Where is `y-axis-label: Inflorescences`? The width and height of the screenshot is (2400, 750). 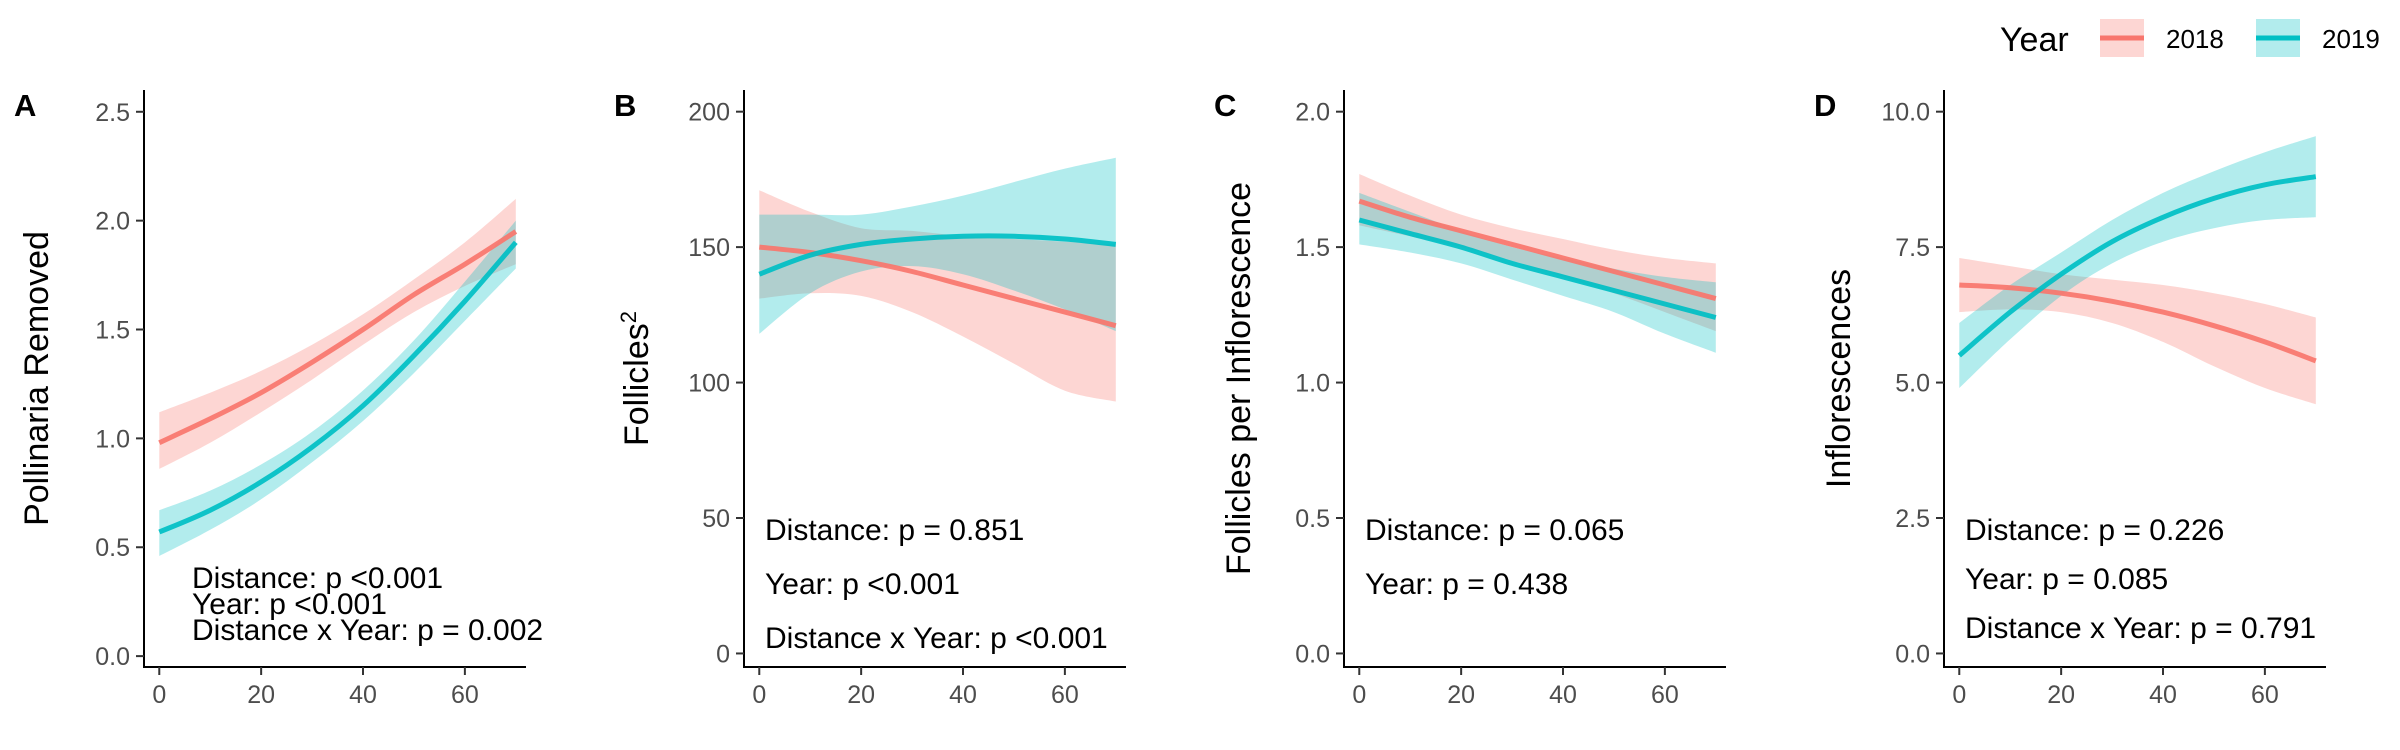
y-axis-label: Inflorescences is located at coordinates (1839, 378).